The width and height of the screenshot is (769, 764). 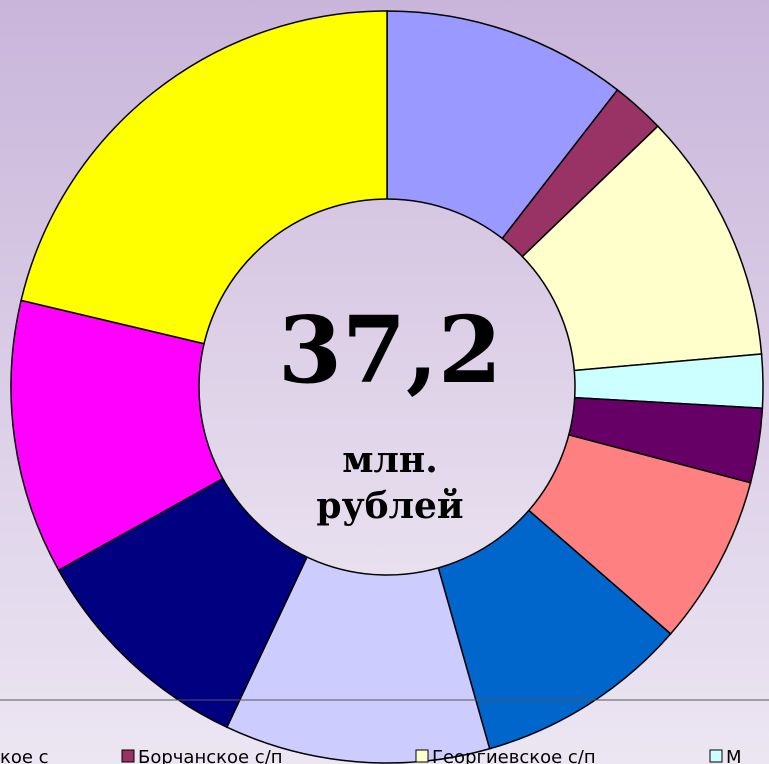 What do you see at coordinates (371, 755) in the screenshot?
I see `legend: кое с Борчанское с/п Георгиевское с/п М` at bounding box center [371, 755].